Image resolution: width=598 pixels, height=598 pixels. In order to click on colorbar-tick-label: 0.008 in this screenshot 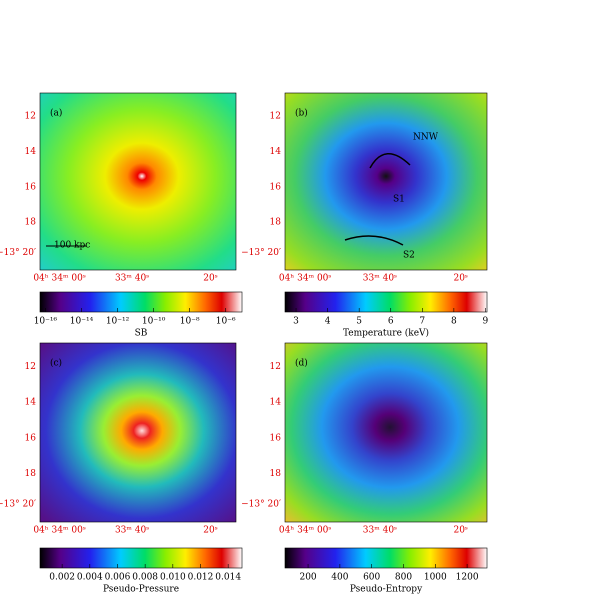, I will do `click(145, 578)`.